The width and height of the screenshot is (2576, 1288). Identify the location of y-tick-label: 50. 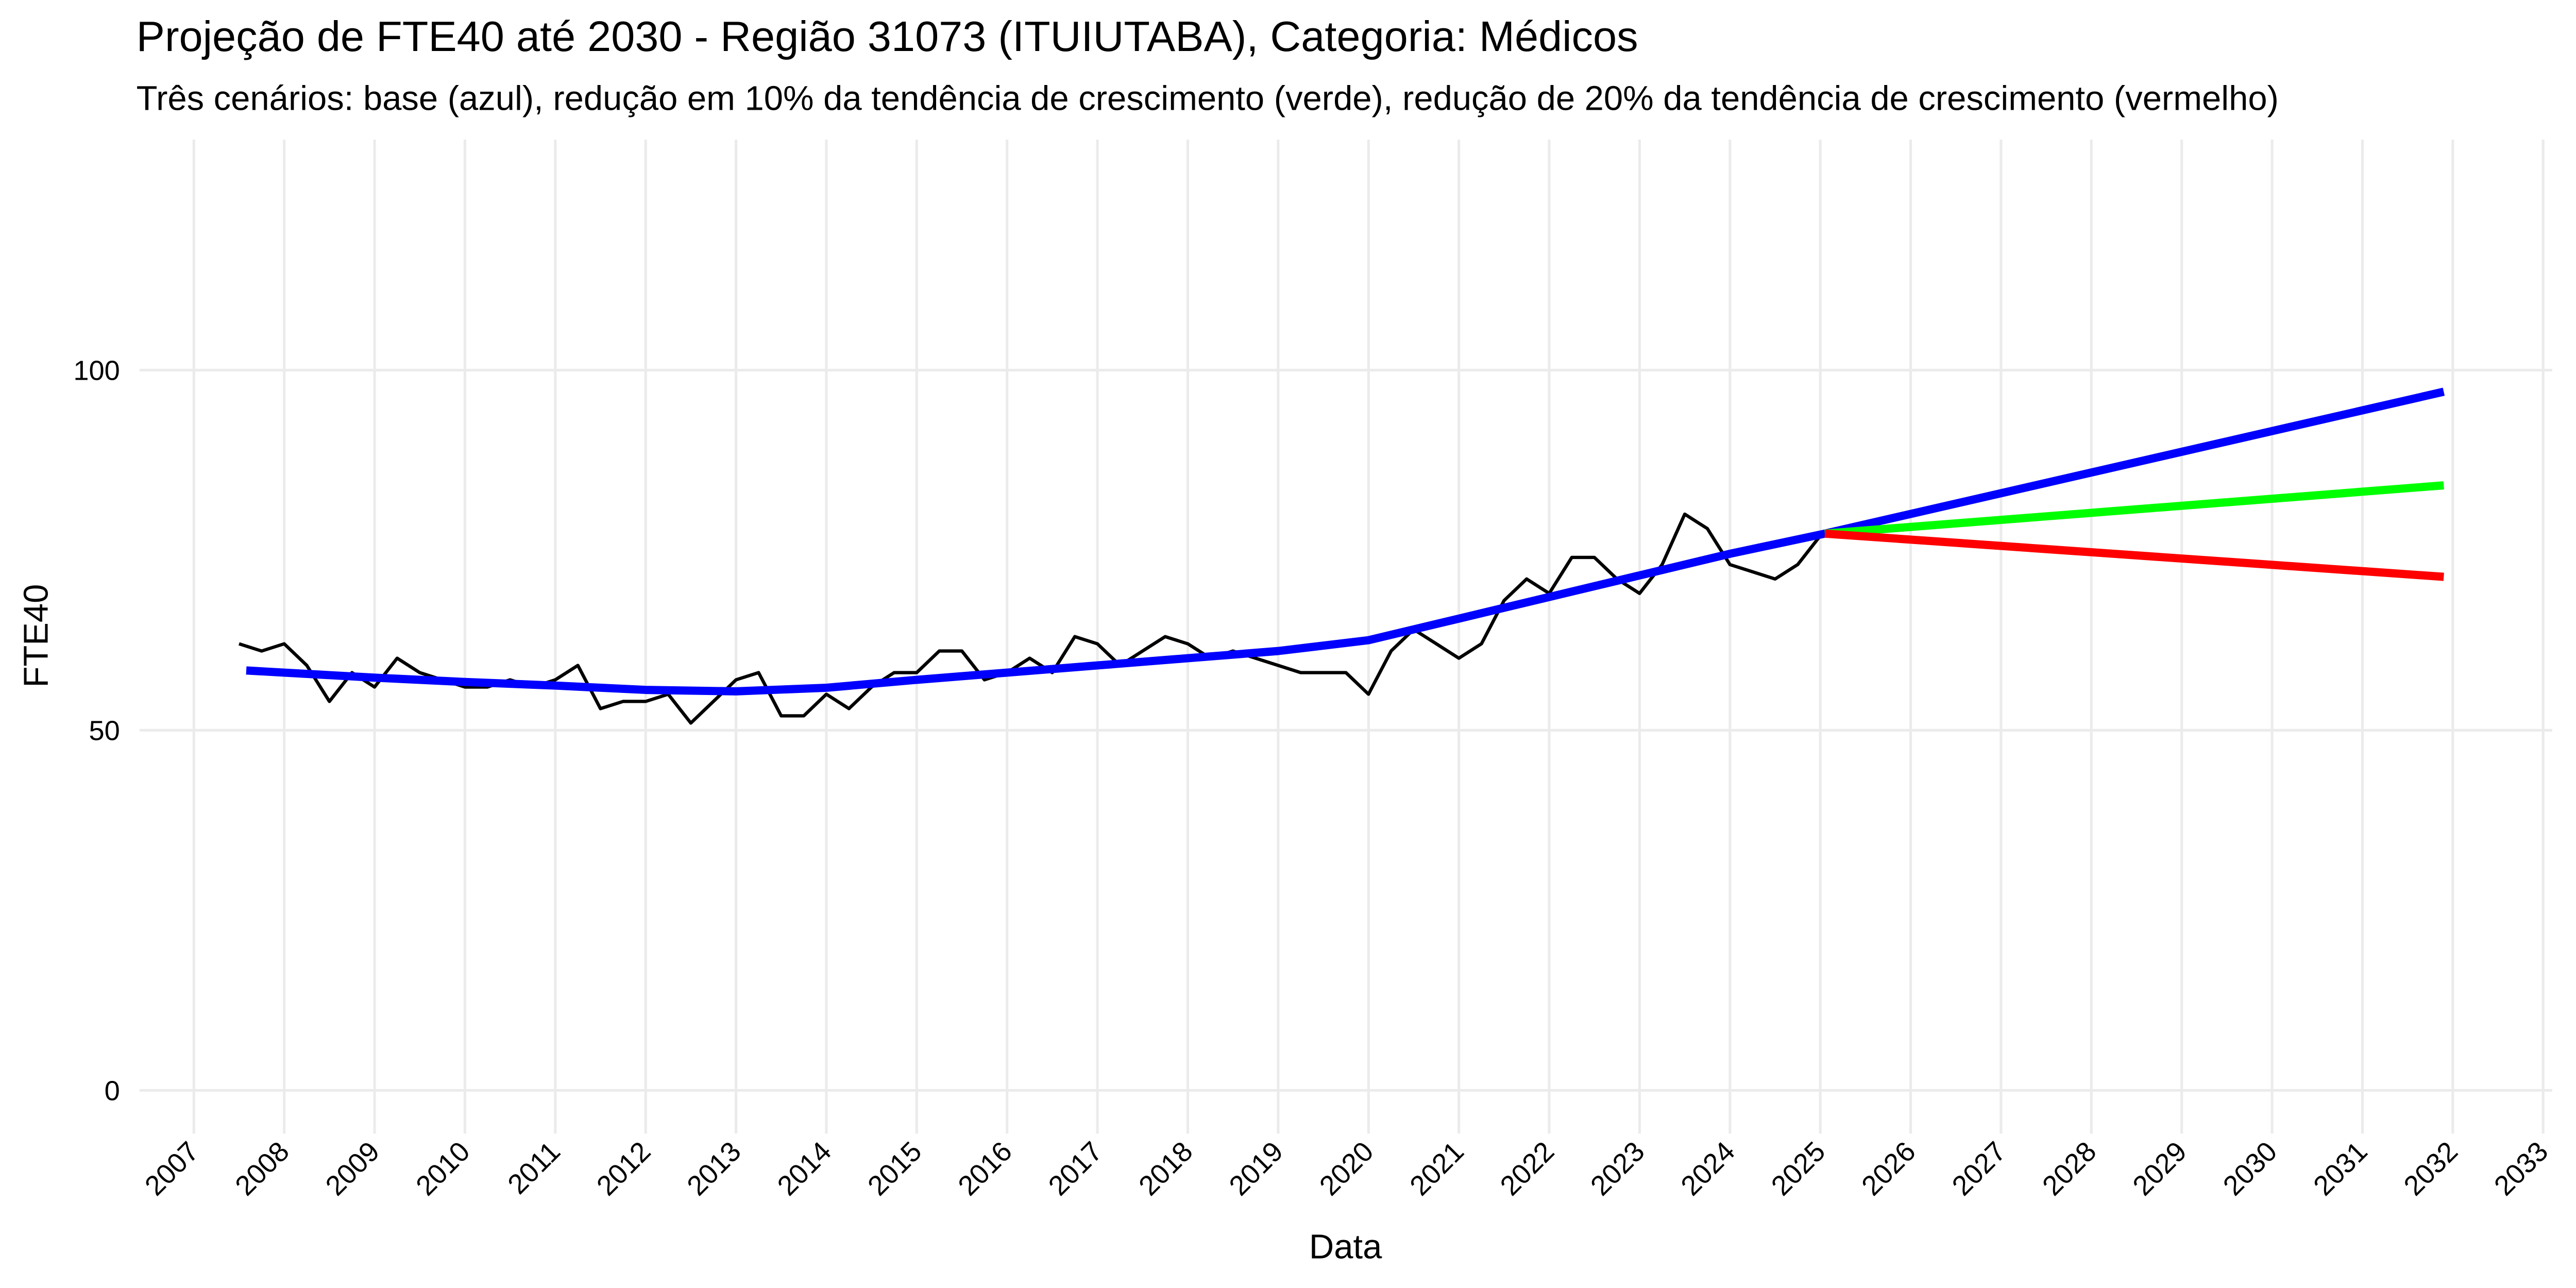
(104, 731).